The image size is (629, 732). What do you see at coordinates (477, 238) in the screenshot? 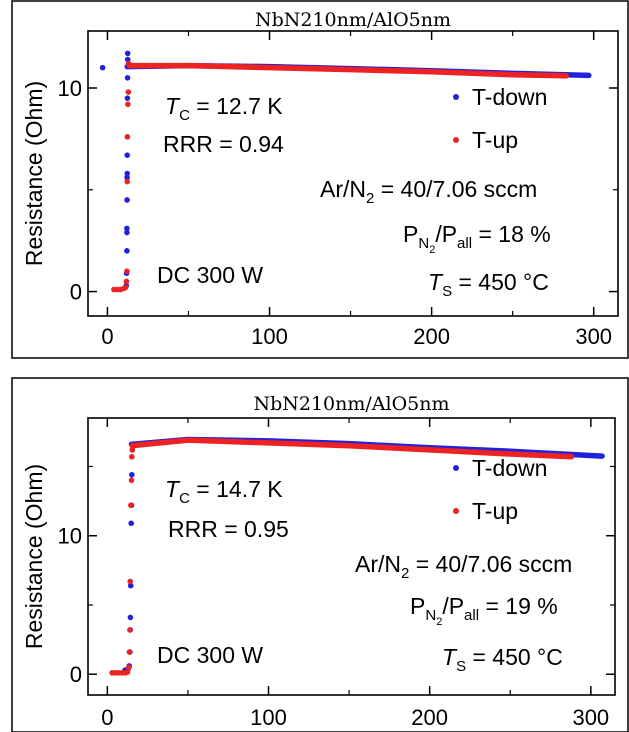
I see `annotation-pressure-ratio: PN2/Pall = 18 %` at bounding box center [477, 238].